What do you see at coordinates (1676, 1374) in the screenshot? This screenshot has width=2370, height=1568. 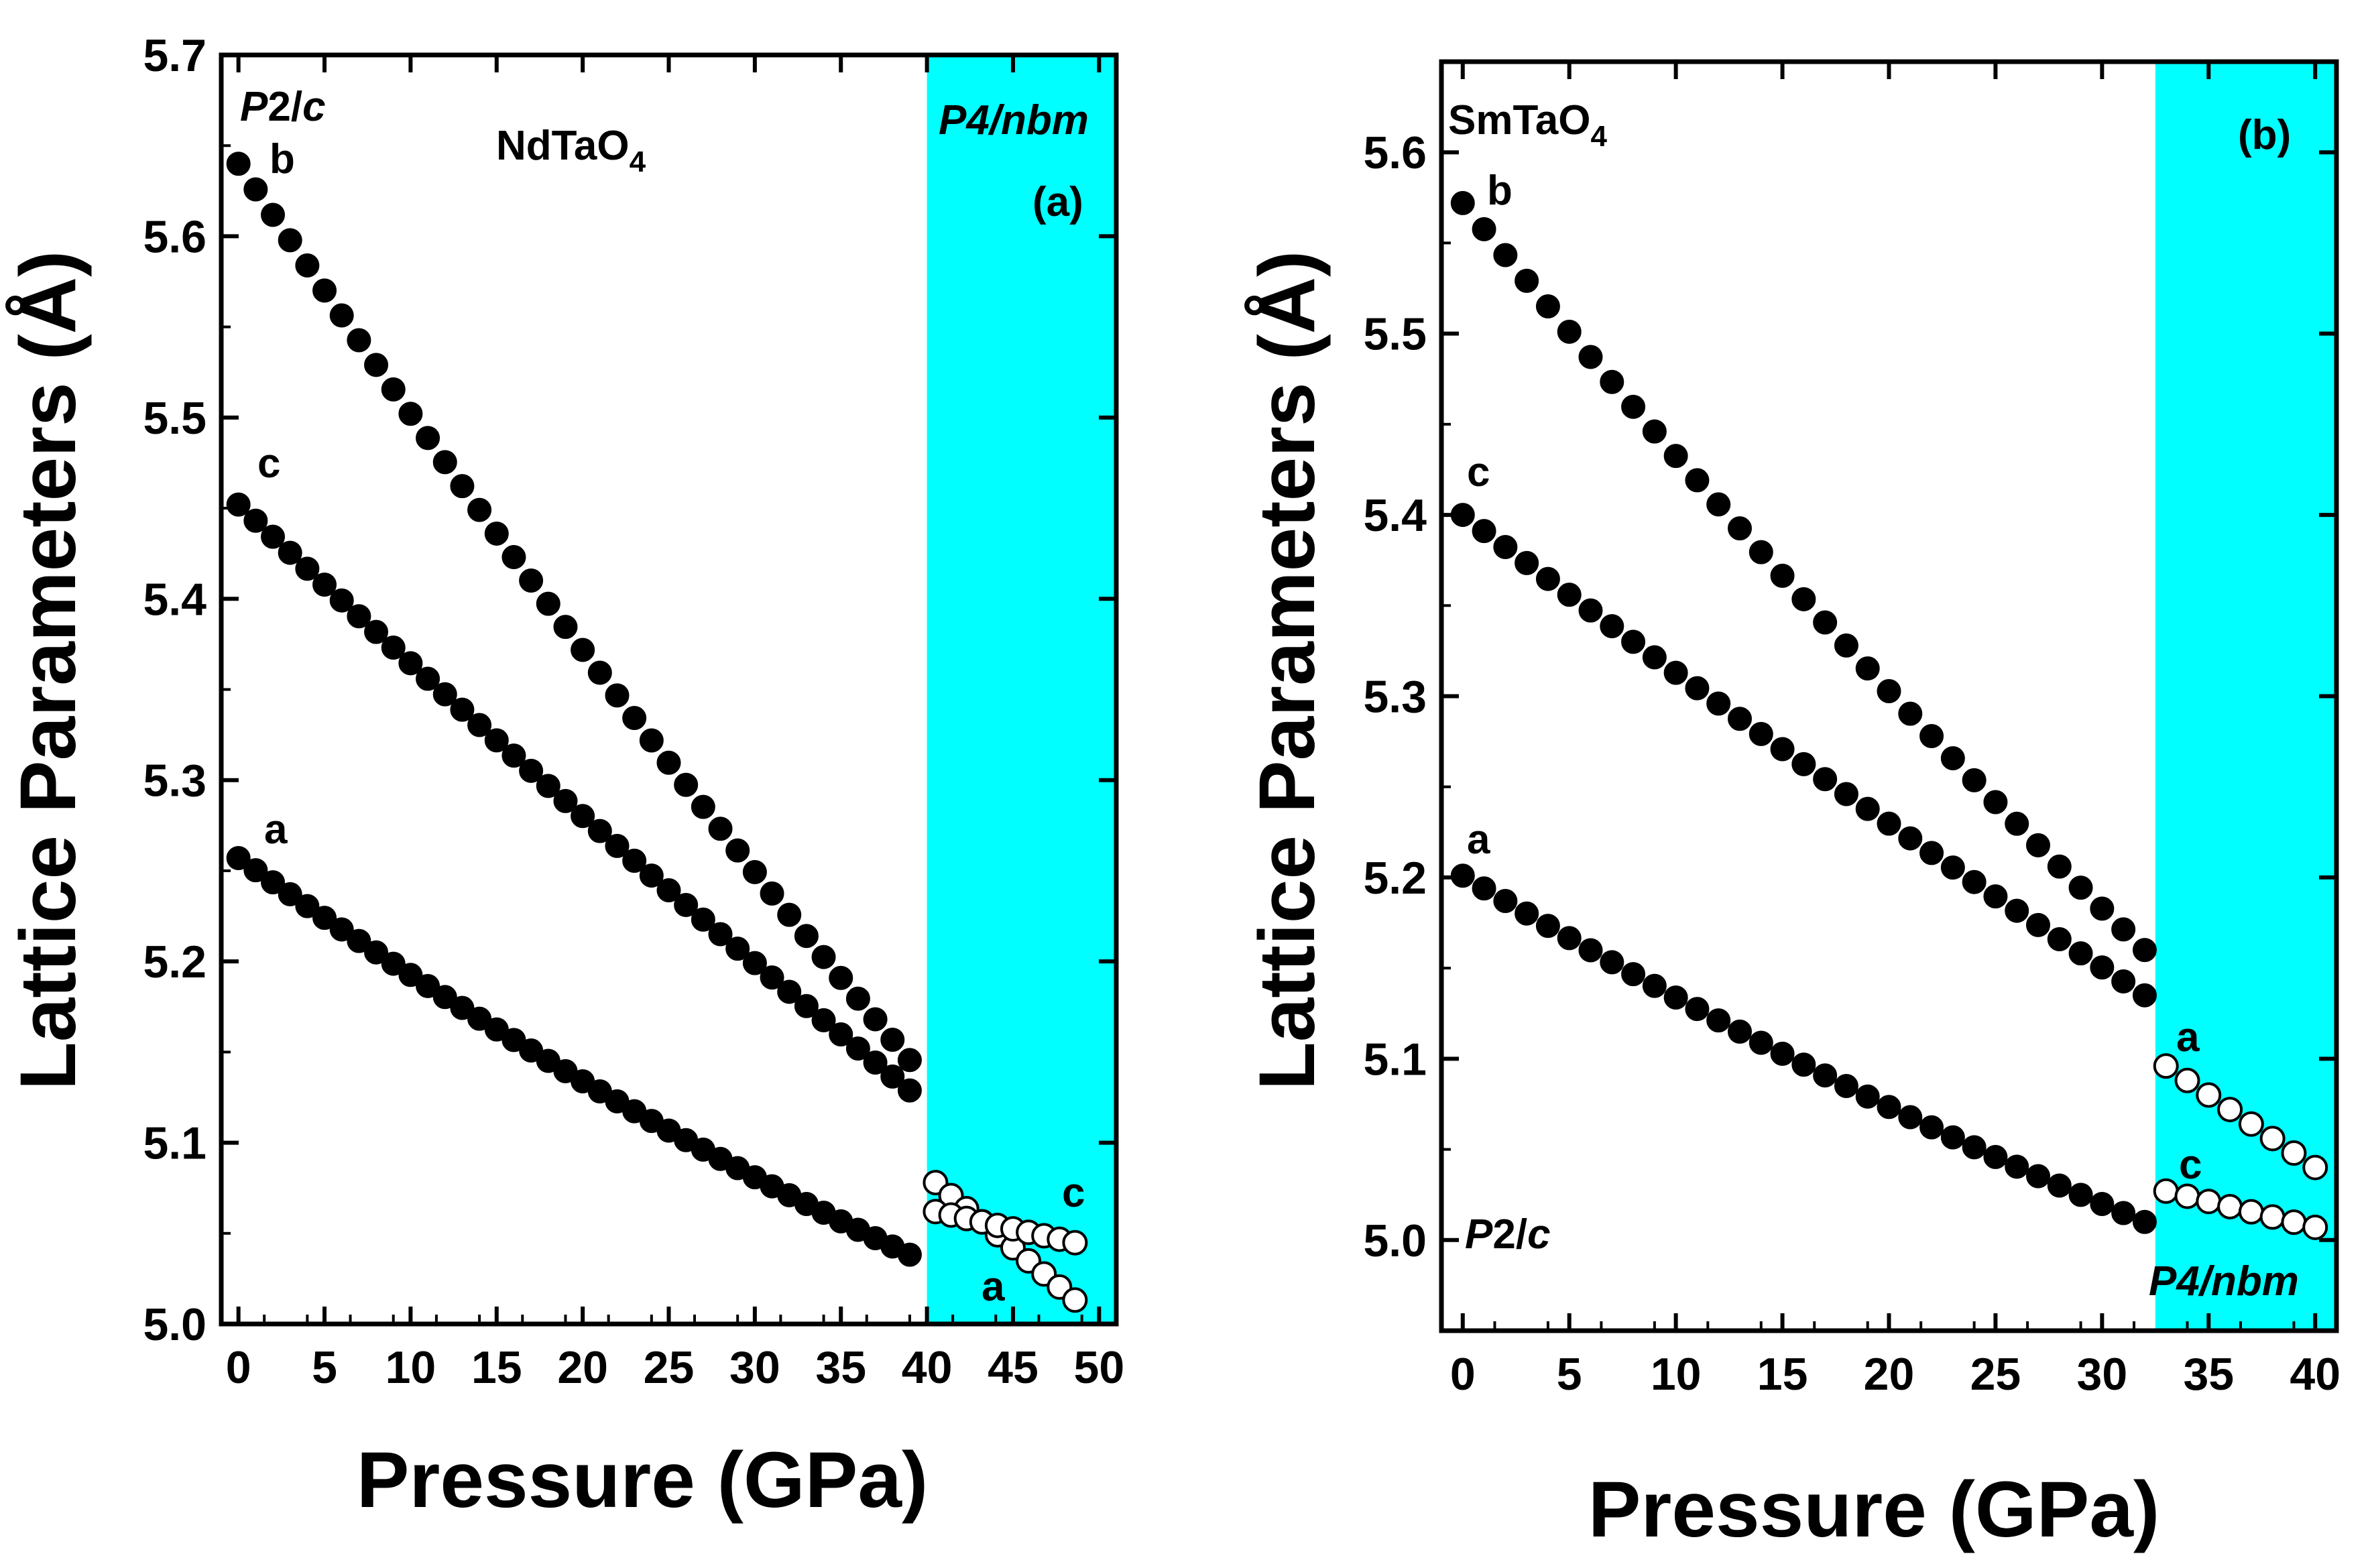 I see `x-tick-label: 10` at bounding box center [1676, 1374].